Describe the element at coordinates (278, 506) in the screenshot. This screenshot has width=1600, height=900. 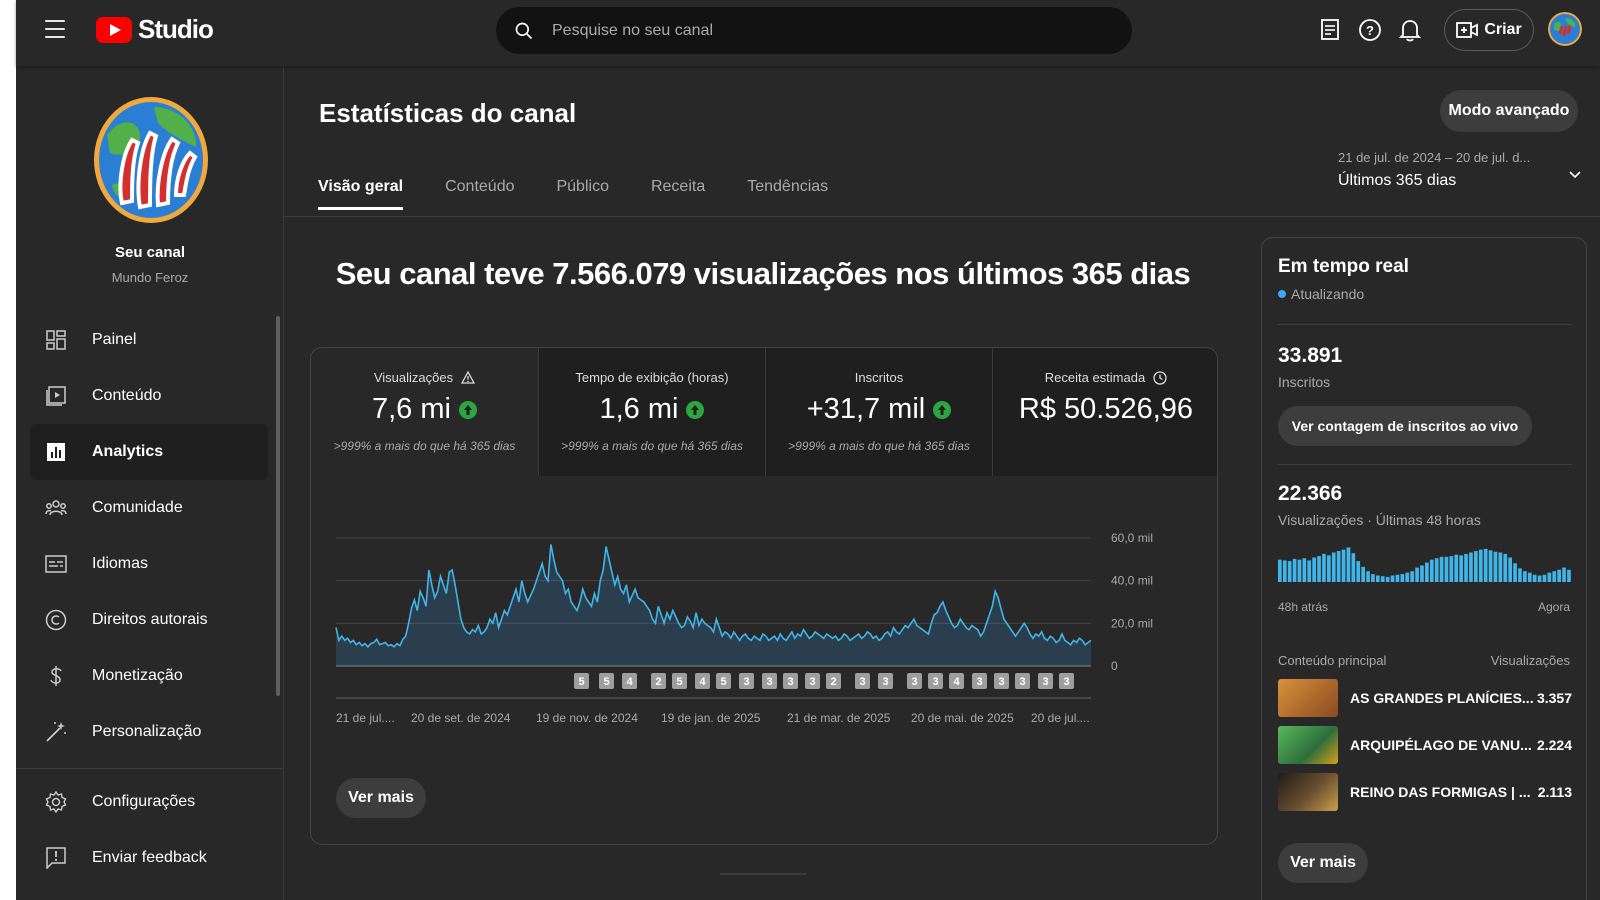
I see `sidebar-scrollbar` at that location.